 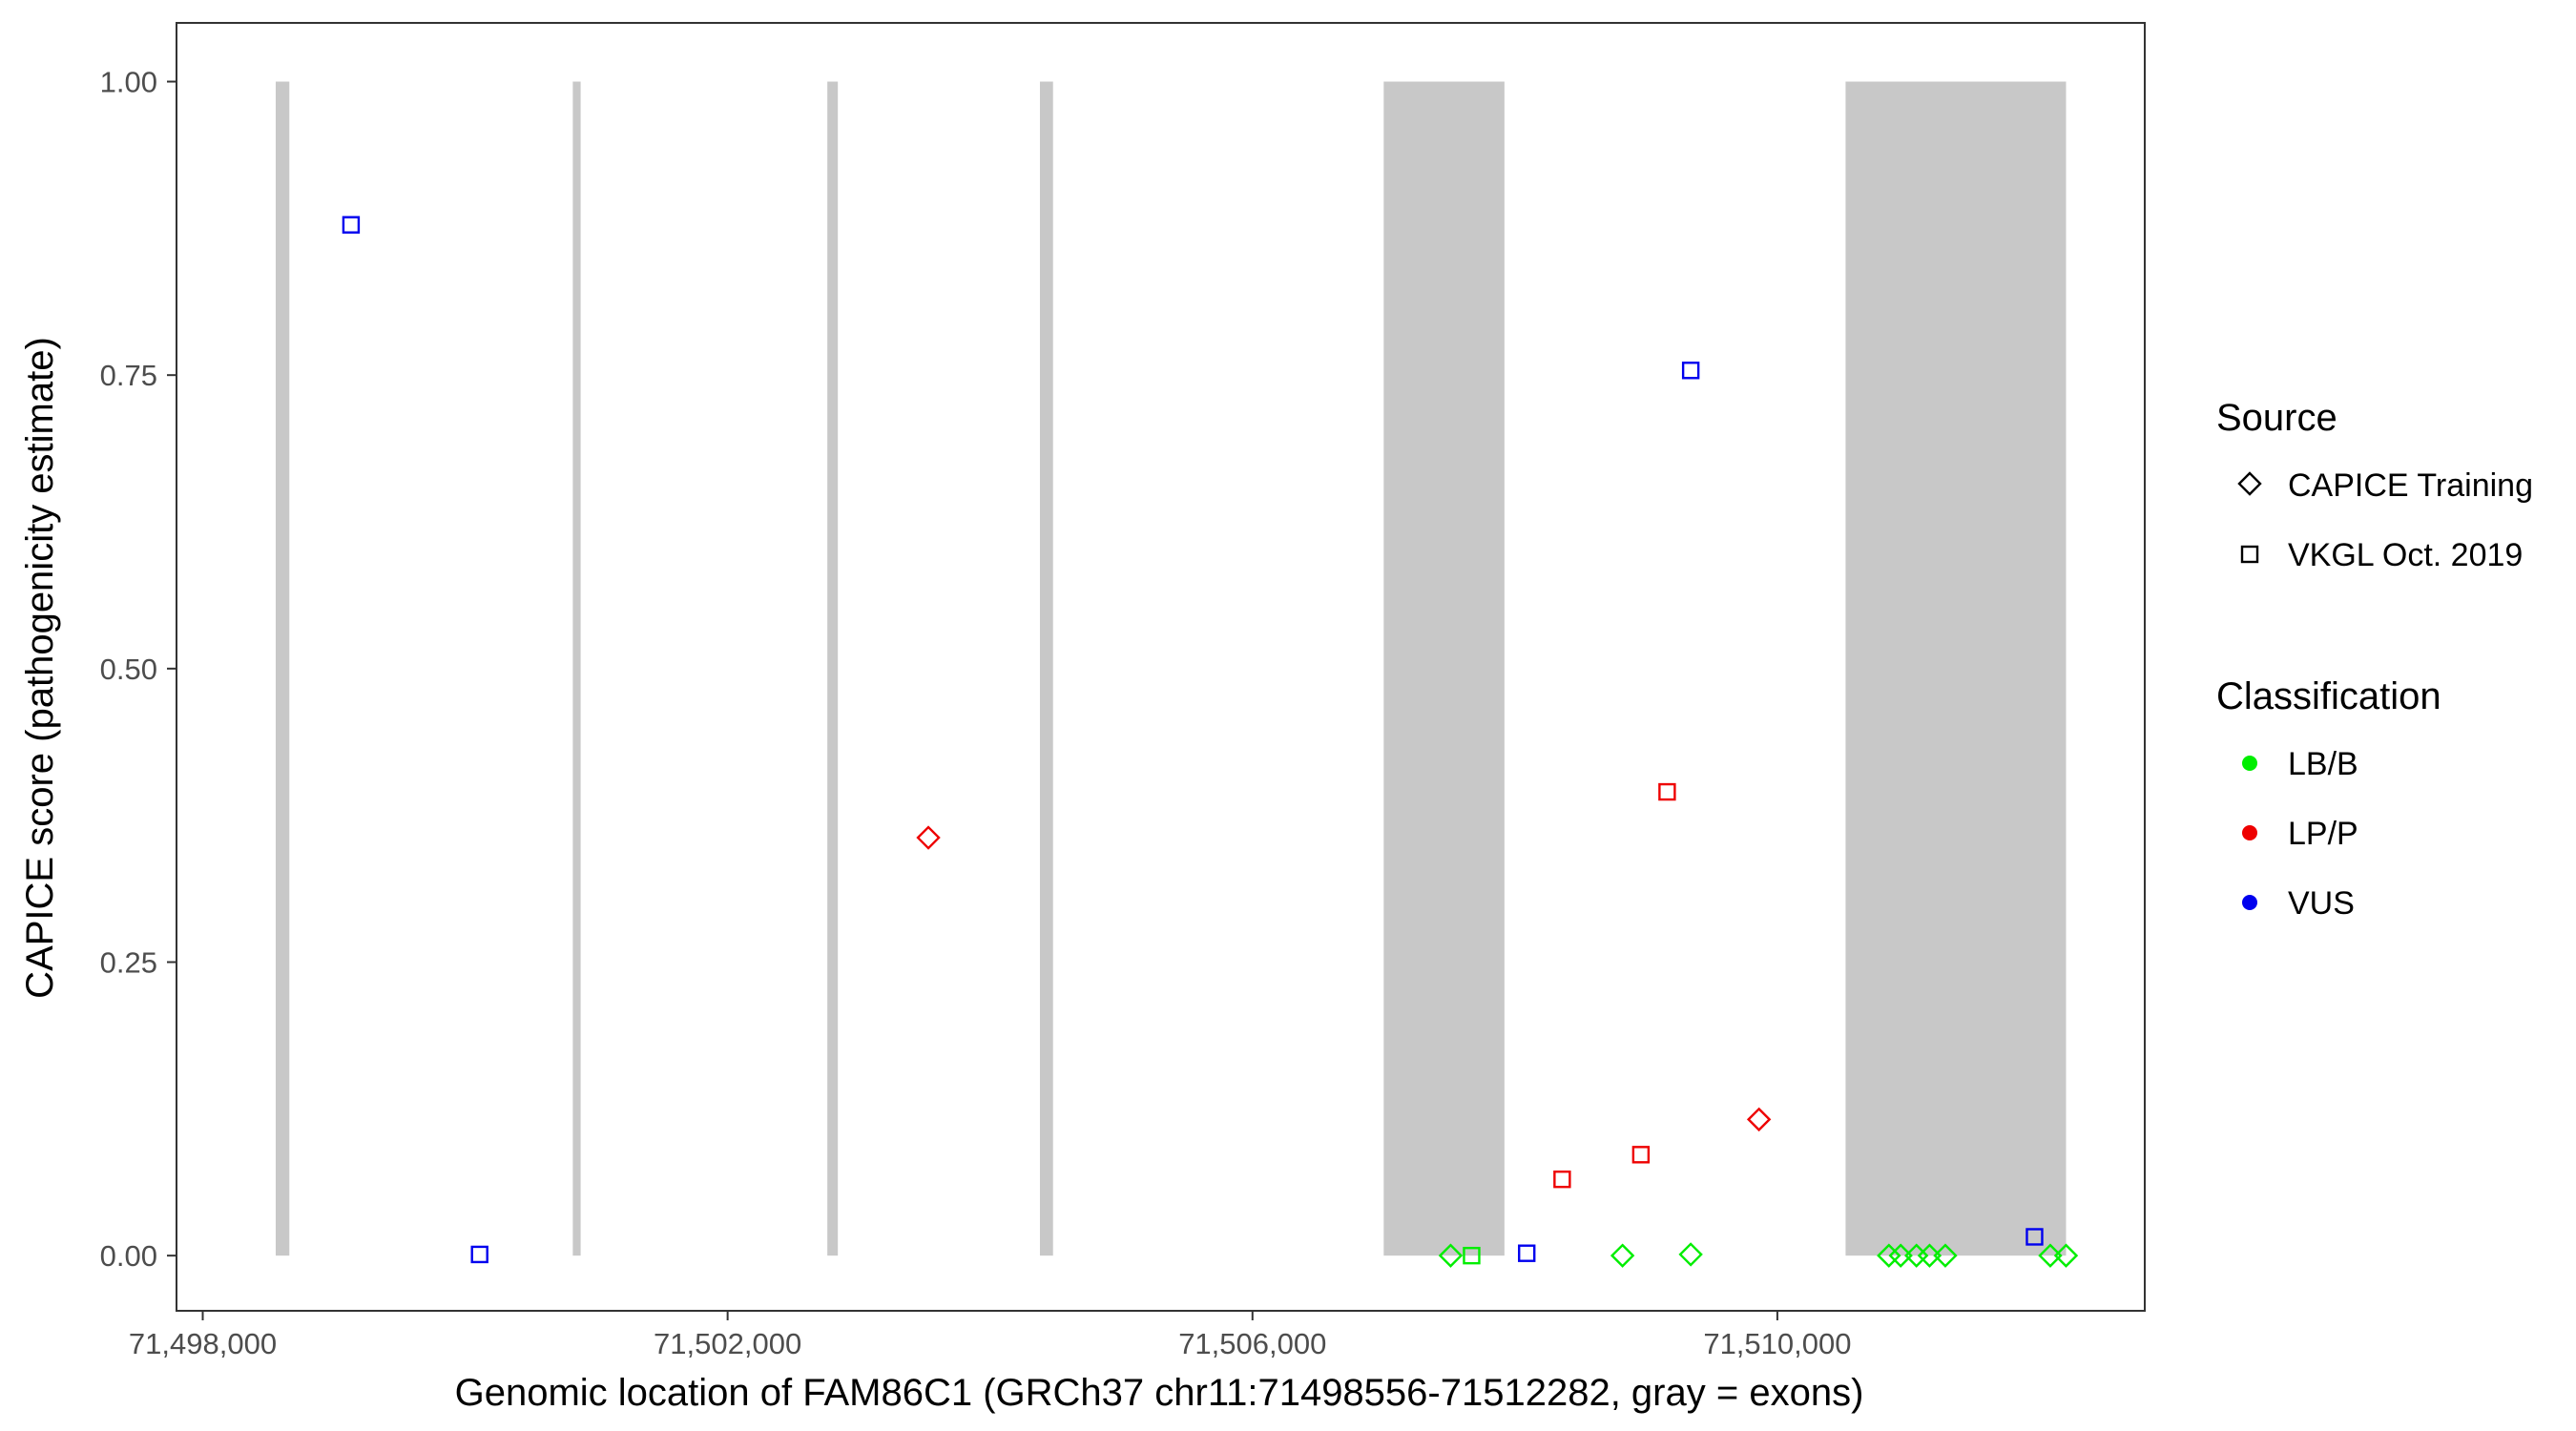 I want to click on y-tick-label-1: 0.00, so click(x=128, y=1256).